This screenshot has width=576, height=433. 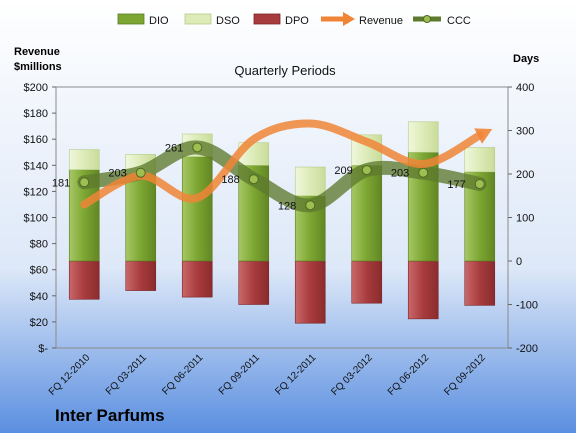 What do you see at coordinates (525, 132) in the screenshot?
I see `right-axis-tick-label: 300` at bounding box center [525, 132].